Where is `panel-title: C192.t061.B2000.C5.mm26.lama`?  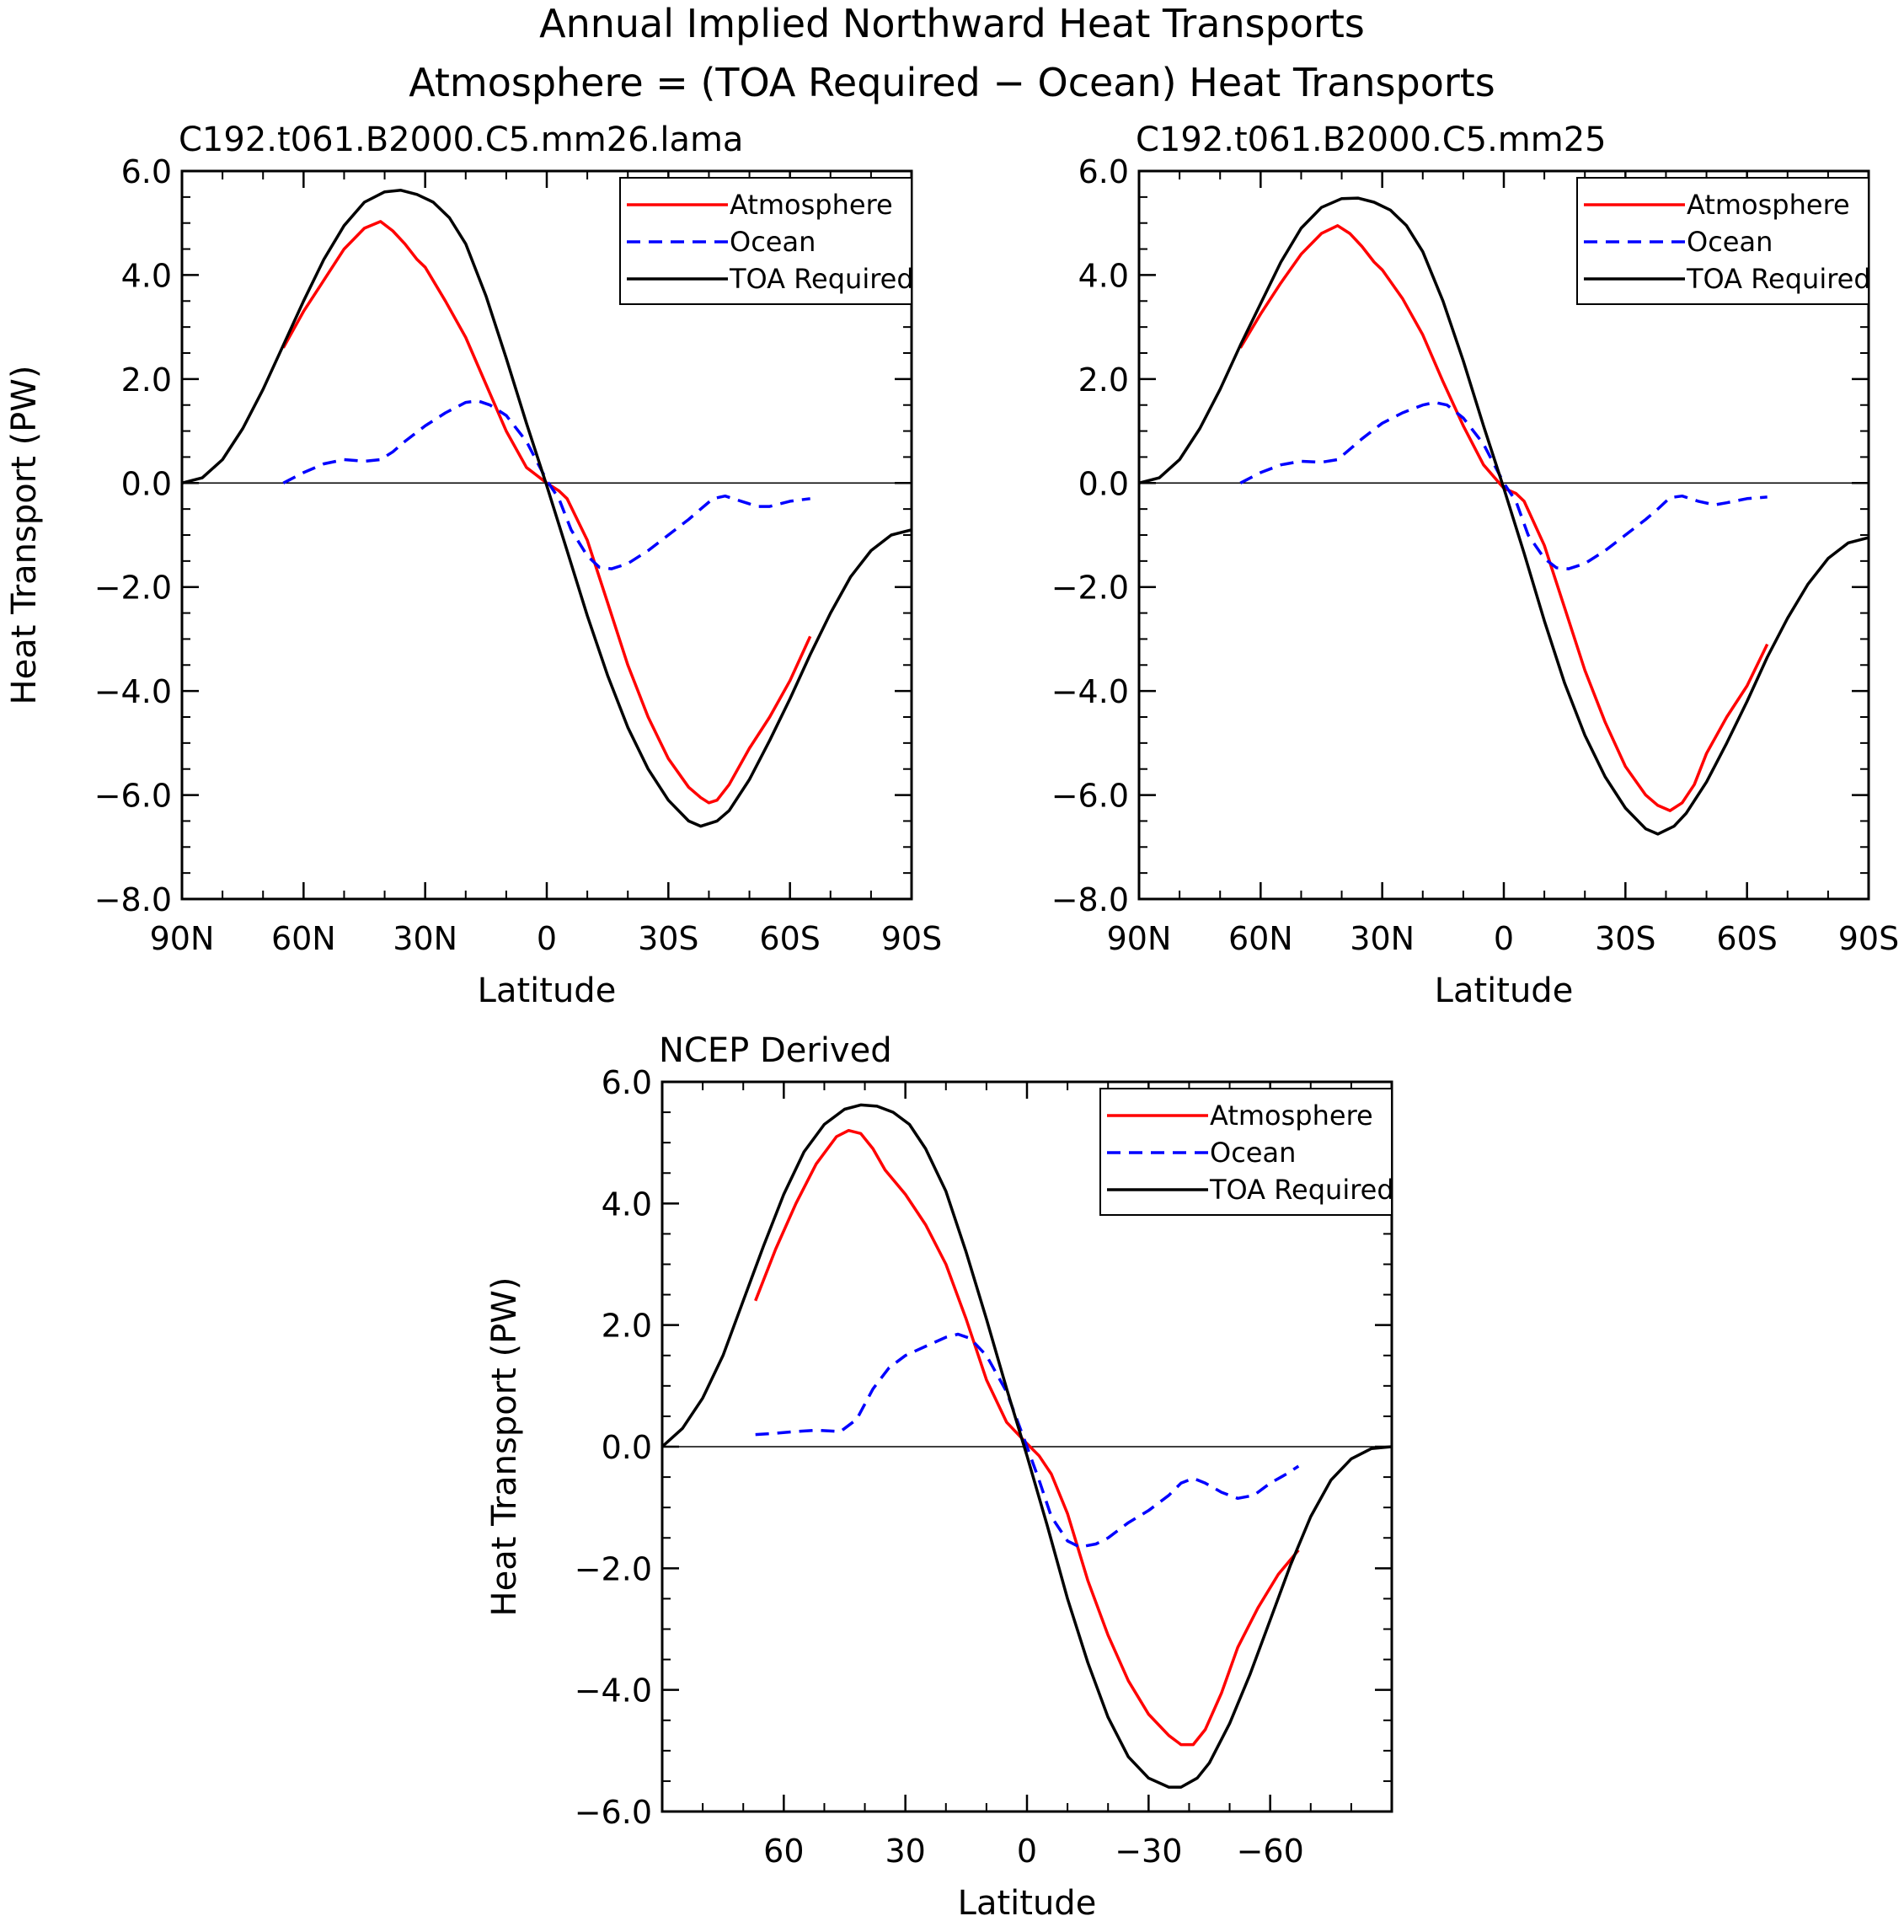
panel-title: C192.t061.B2000.C5.mm26.lama is located at coordinates (461, 139).